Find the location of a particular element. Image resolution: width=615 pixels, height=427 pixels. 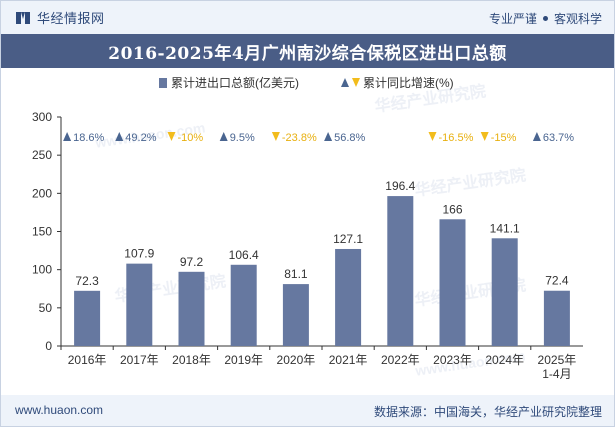

x-tick-label: 2018年 is located at coordinates (191, 360).